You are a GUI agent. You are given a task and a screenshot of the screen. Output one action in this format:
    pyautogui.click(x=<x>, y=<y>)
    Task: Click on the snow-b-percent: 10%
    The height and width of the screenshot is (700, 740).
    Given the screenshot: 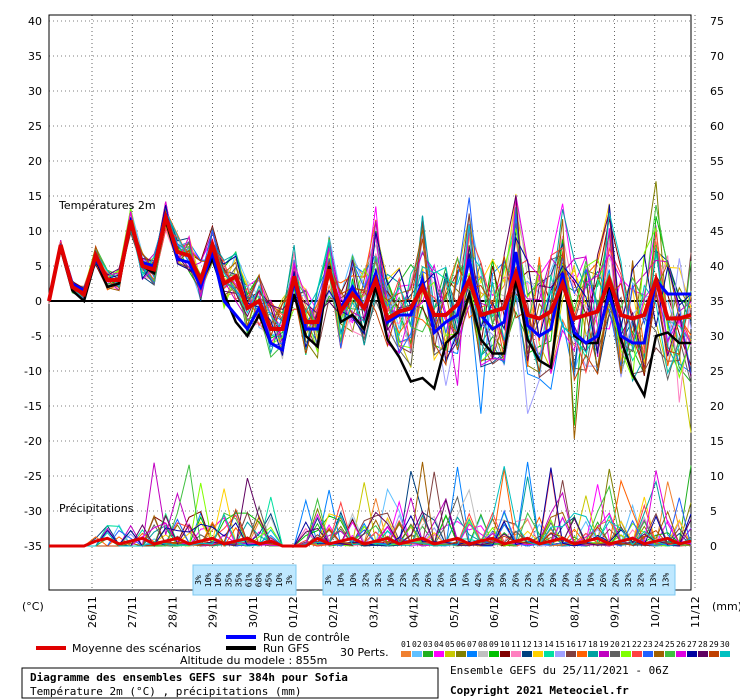 What is the action you would take?
    pyautogui.click(x=353, y=580)
    